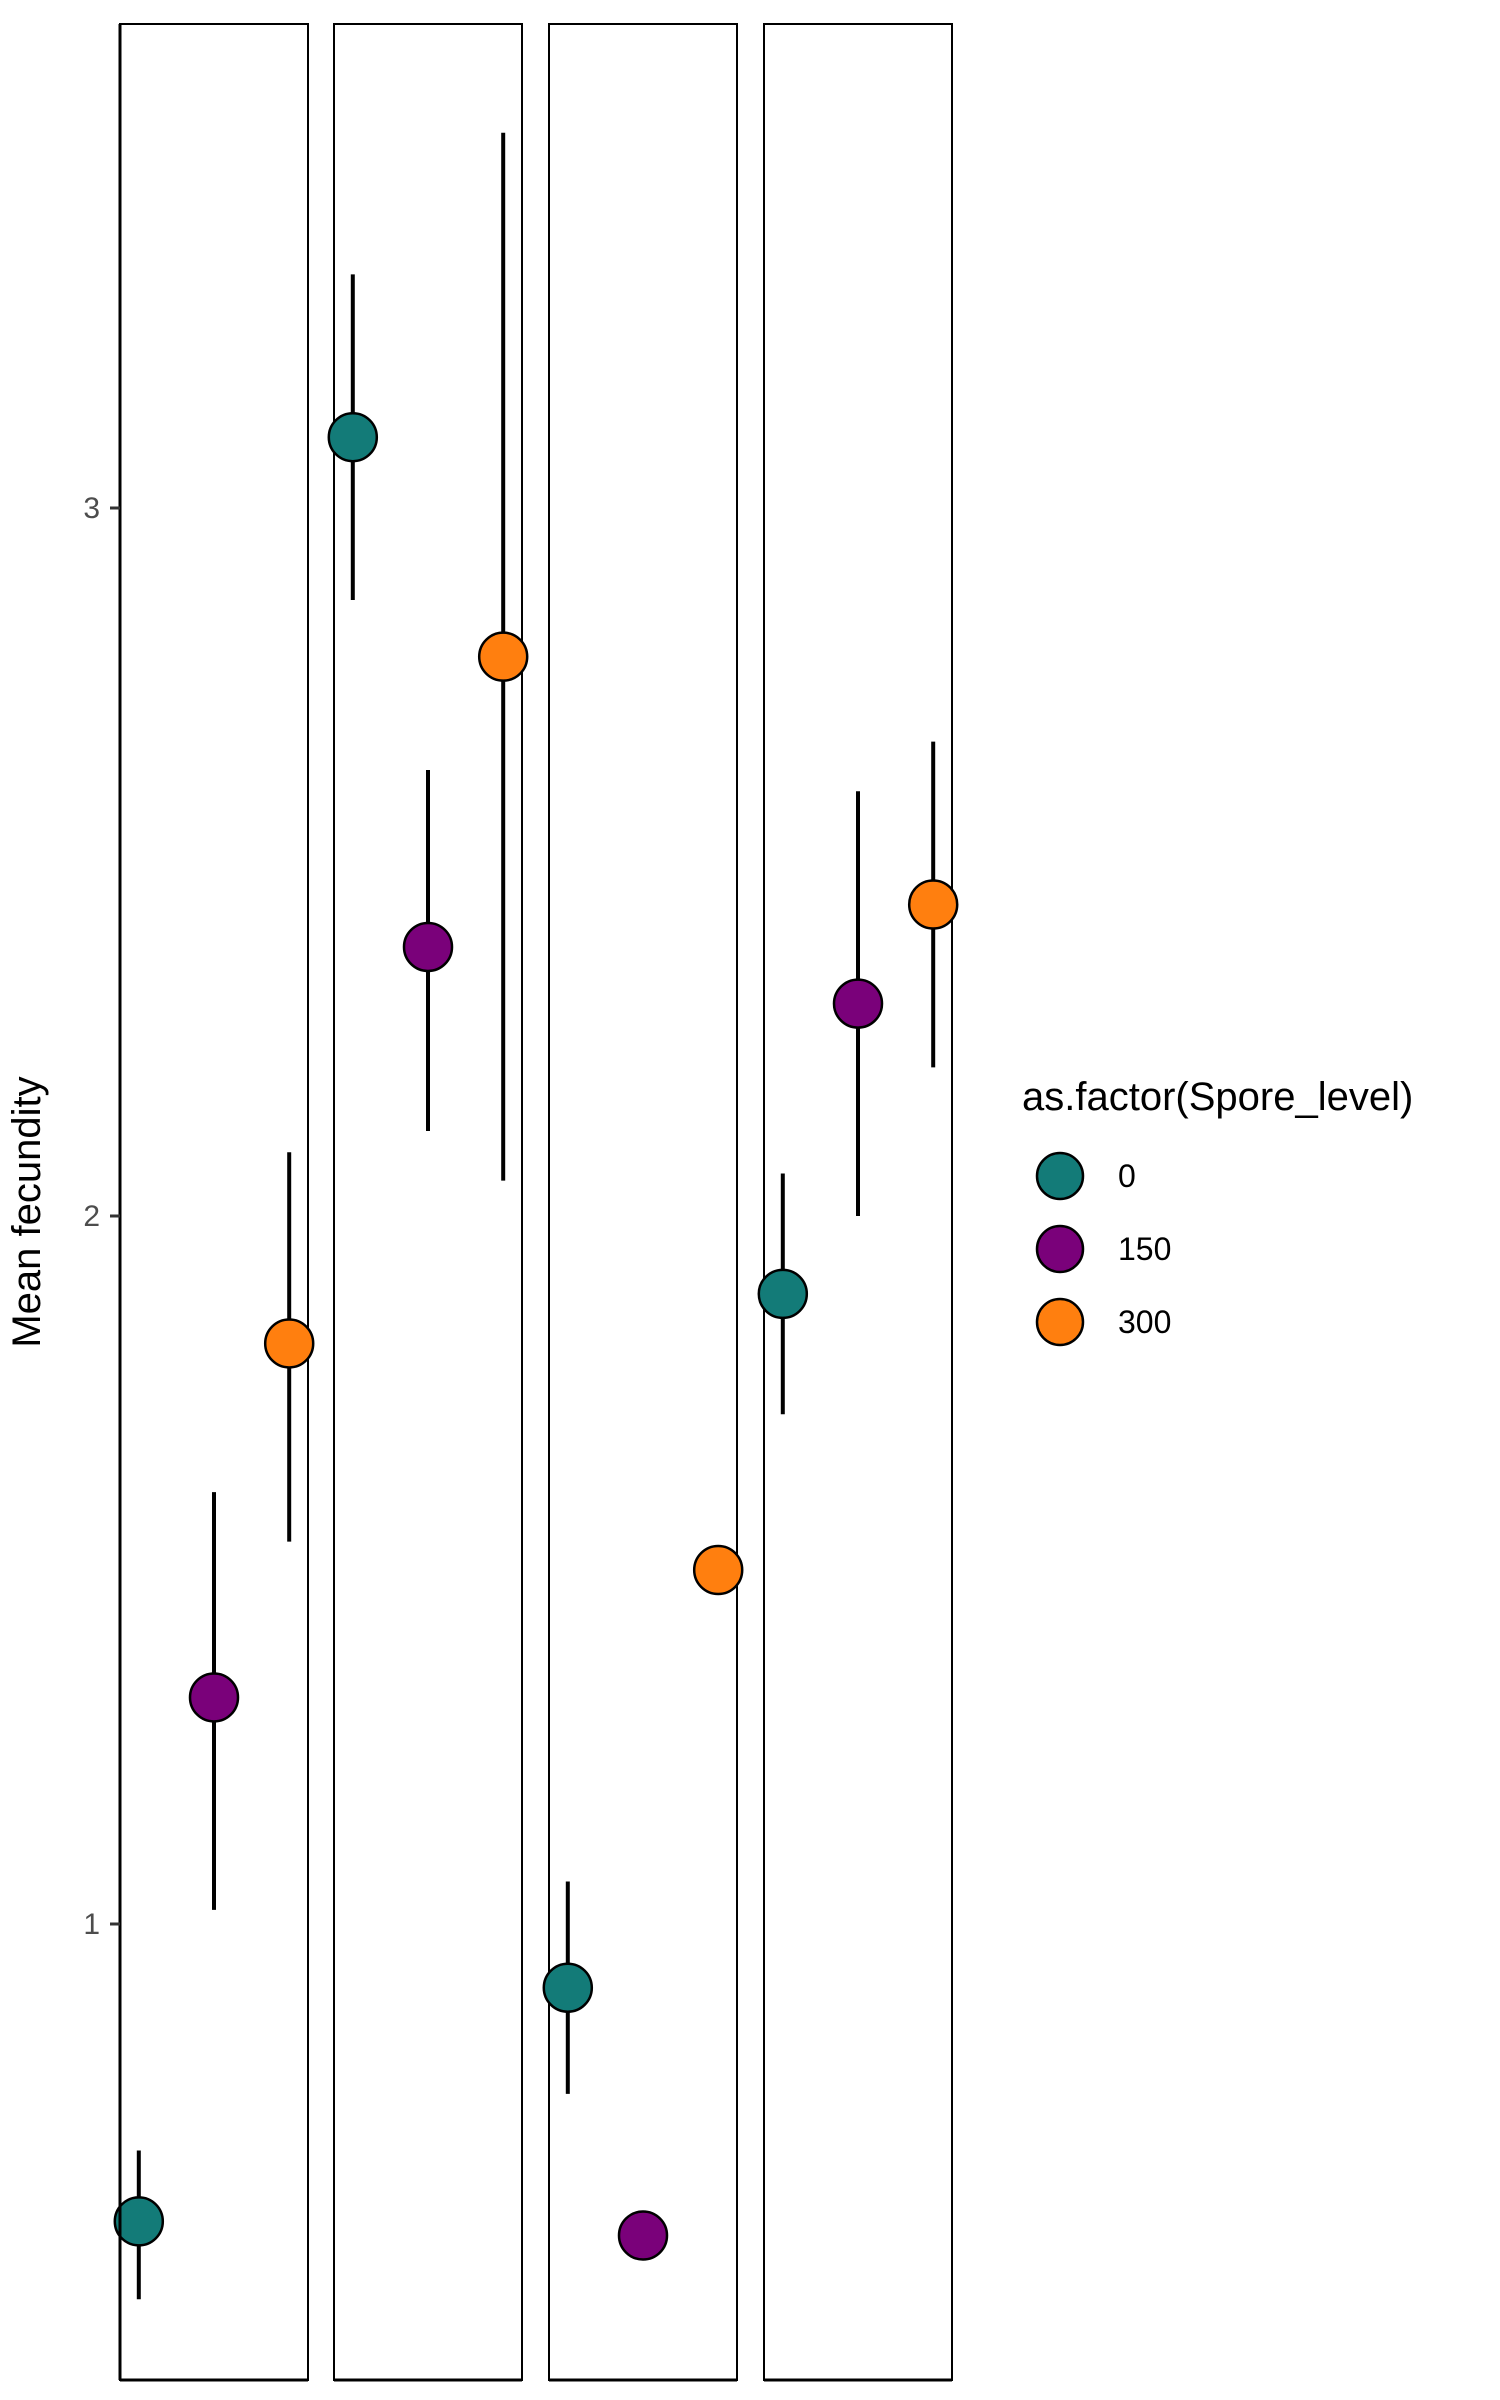 This screenshot has height=2400, width=1500. What do you see at coordinates (1144, 1249) in the screenshot?
I see `legend-label: 150` at bounding box center [1144, 1249].